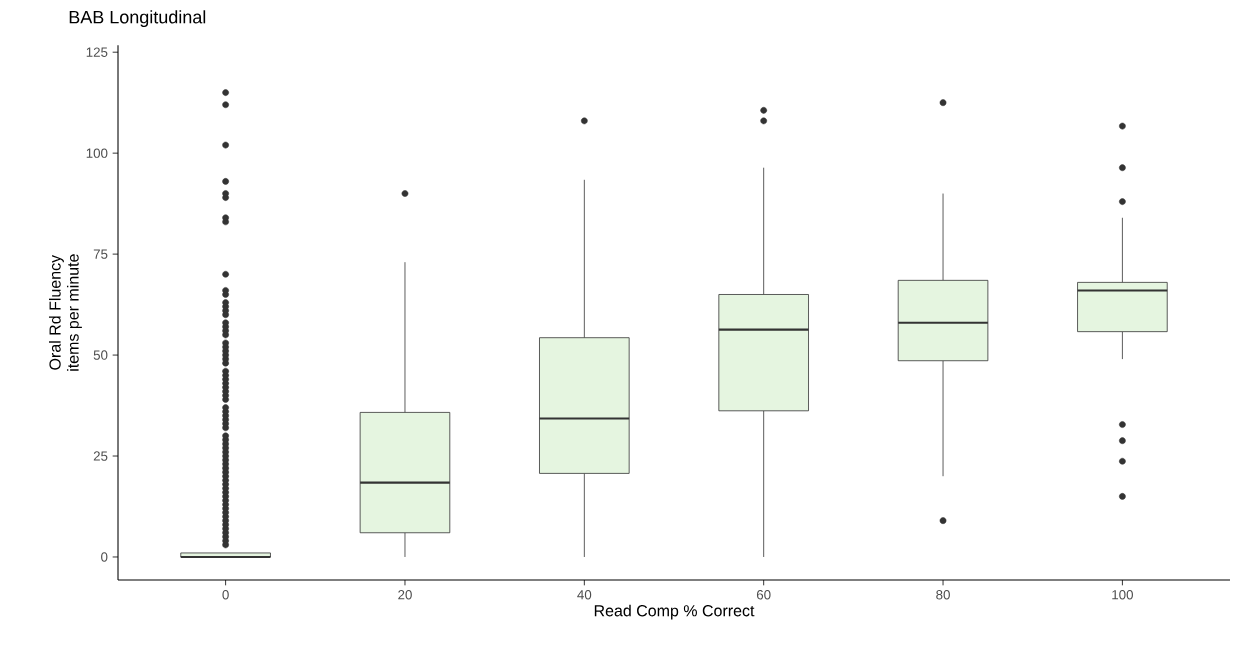 The image size is (1235, 654). What do you see at coordinates (1122, 595) in the screenshot?
I see `x-tick-label: 100` at bounding box center [1122, 595].